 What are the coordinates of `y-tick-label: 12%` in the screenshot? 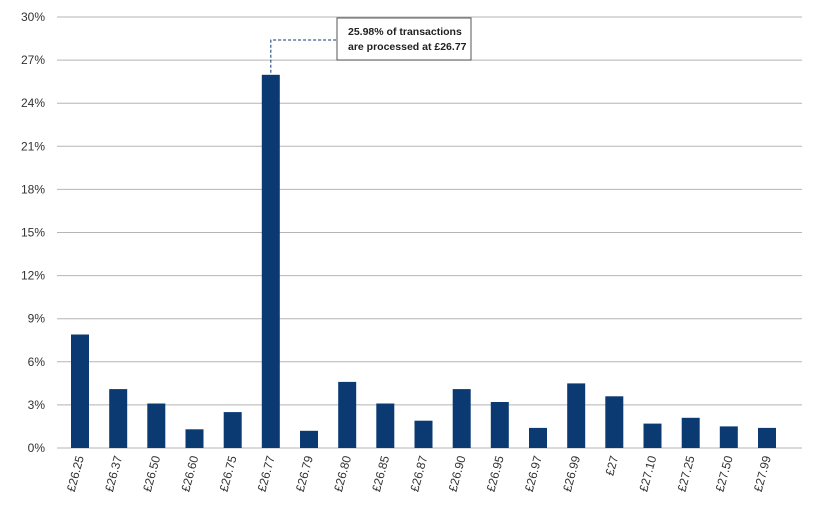 It's located at (33, 276).